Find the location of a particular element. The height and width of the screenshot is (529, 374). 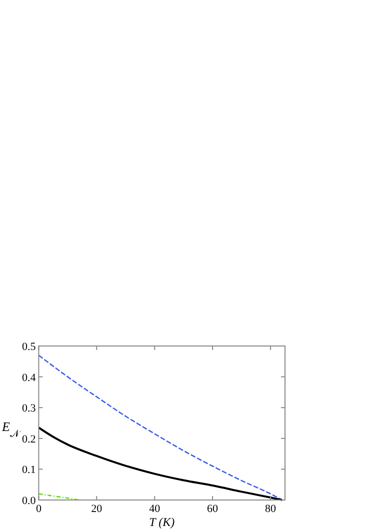

x-axis-title: T (K) is located at coordinates (162, 522).